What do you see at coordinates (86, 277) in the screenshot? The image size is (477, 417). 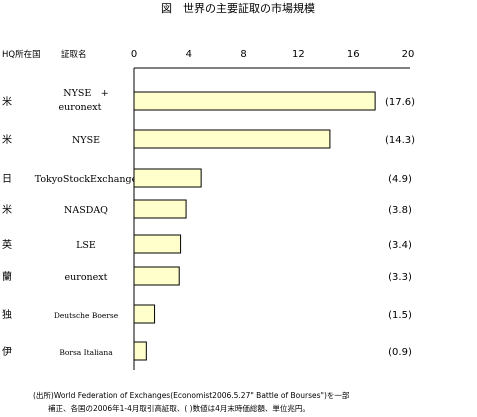 I see `exchange-label: euronext` at bounding box center [86, 277].